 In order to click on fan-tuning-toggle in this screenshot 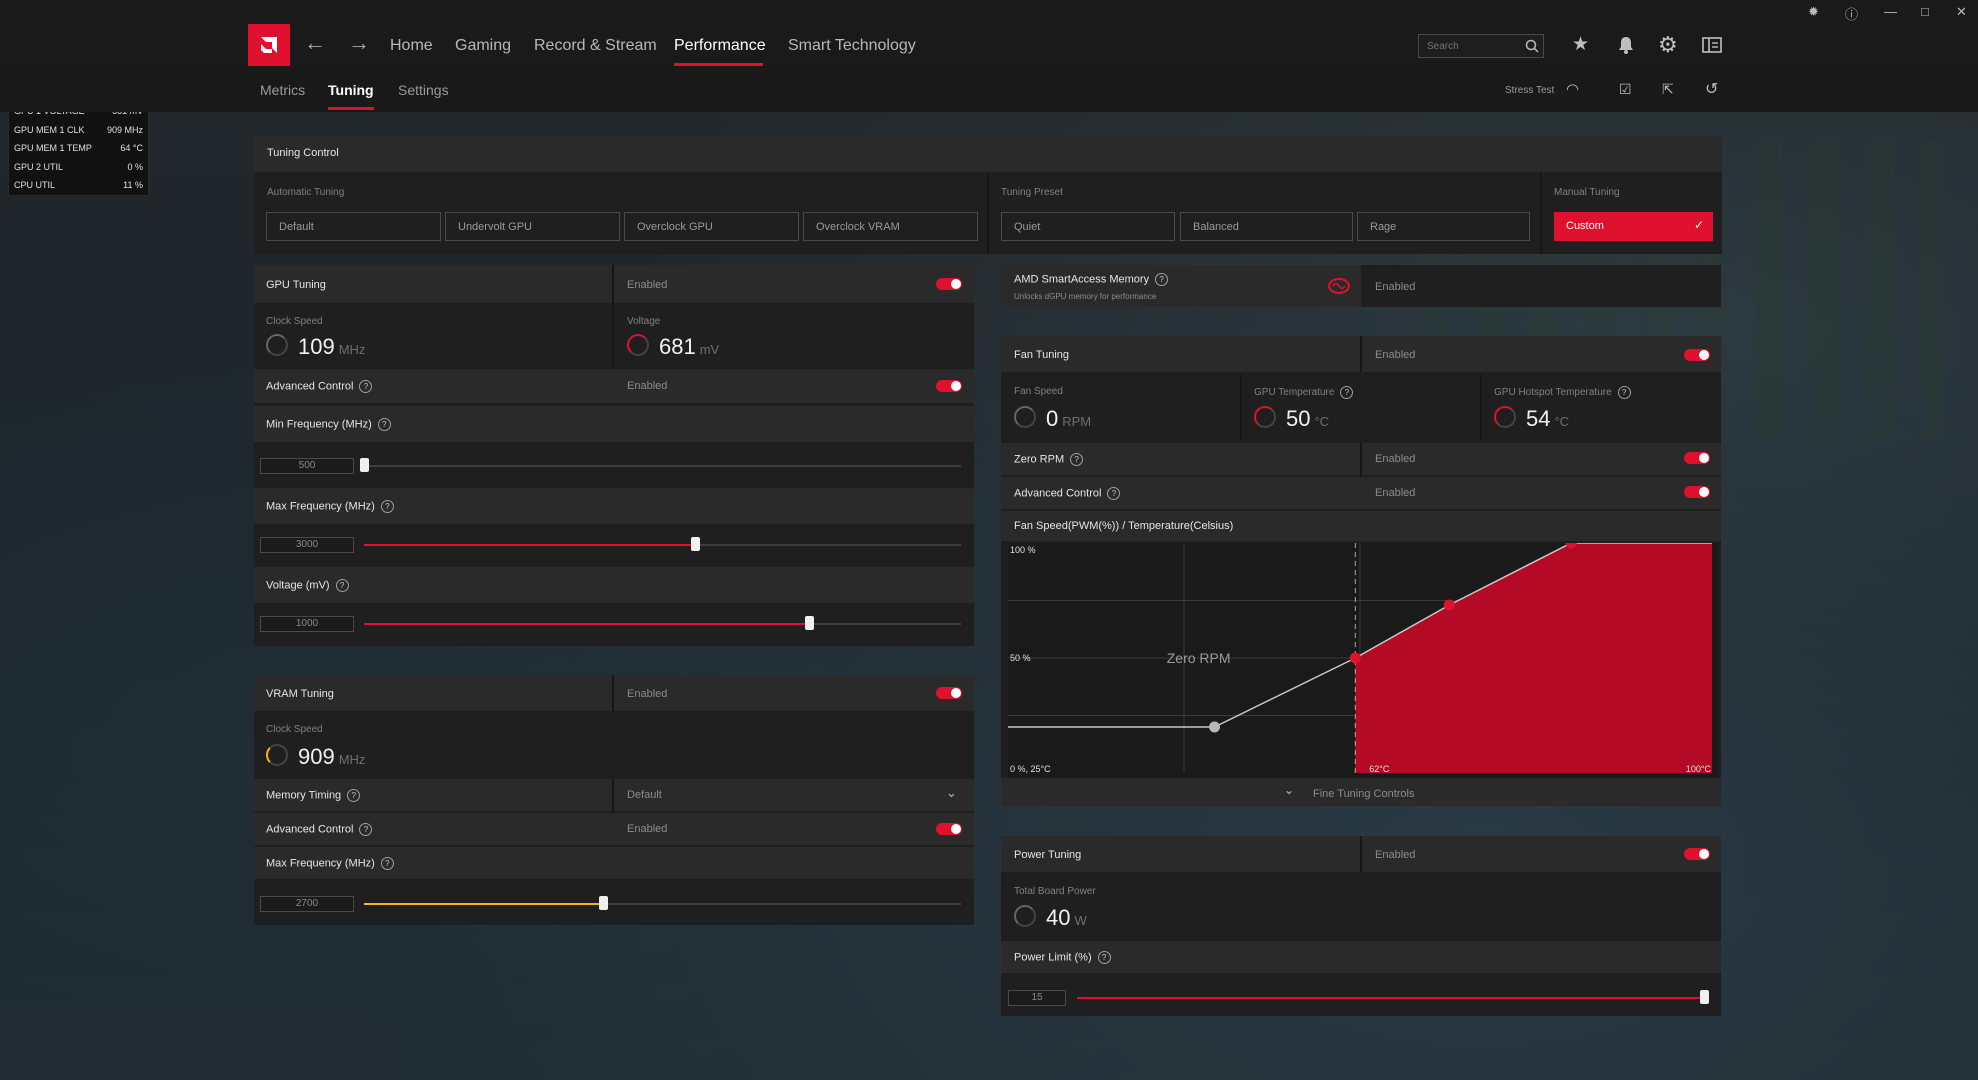, I will do `click(1697, 355)`.